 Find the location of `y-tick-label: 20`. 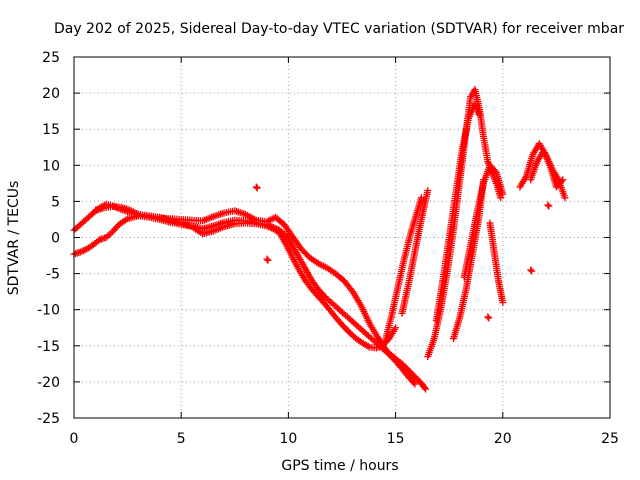

y-tick-label: 20 is located at coordinates (51, 94).